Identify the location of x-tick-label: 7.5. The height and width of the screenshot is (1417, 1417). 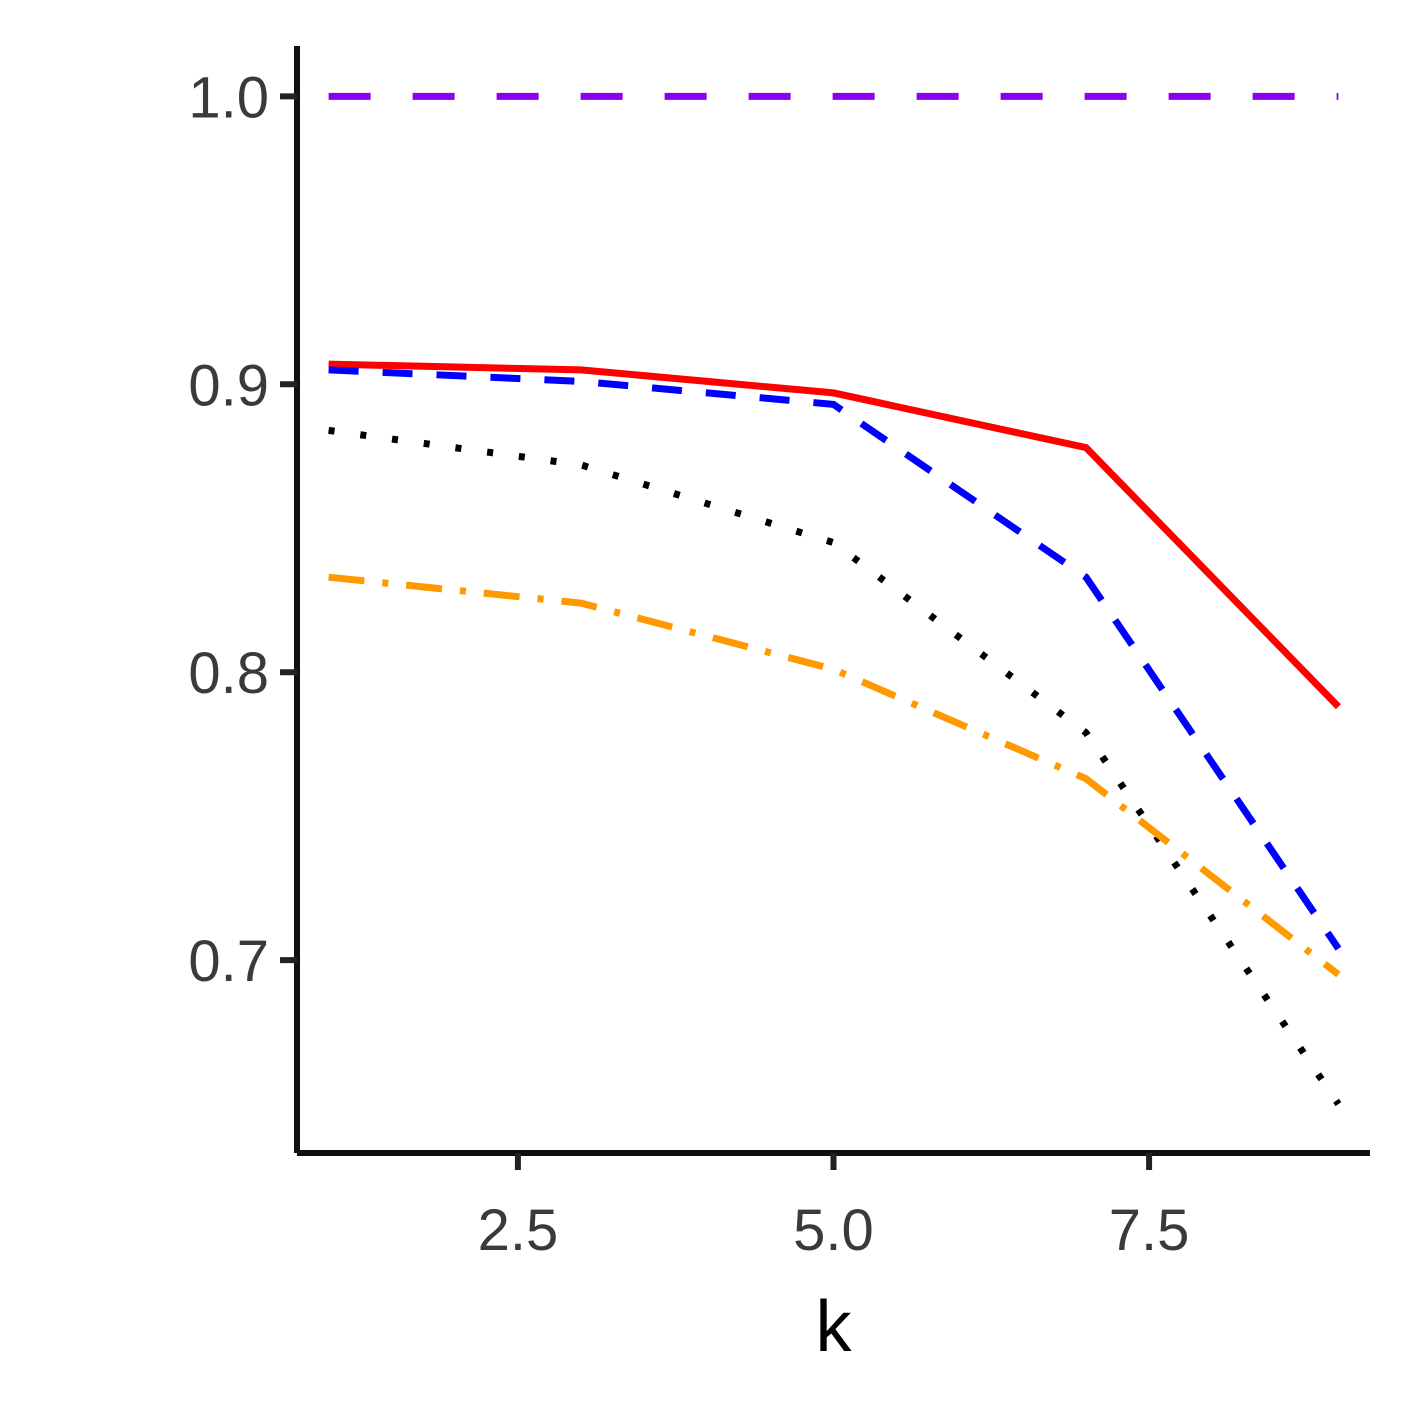
(1149, 1230).